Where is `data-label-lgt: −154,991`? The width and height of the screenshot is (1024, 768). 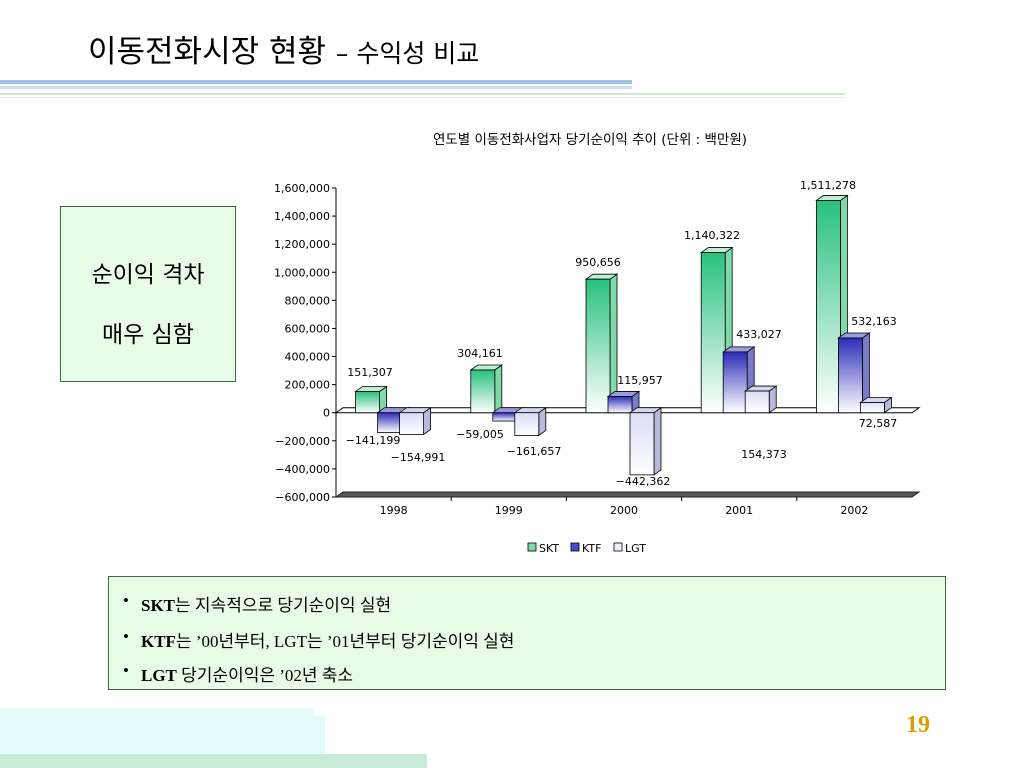 data-label-lgt: −154,991 is located at coordinates (418, 457).